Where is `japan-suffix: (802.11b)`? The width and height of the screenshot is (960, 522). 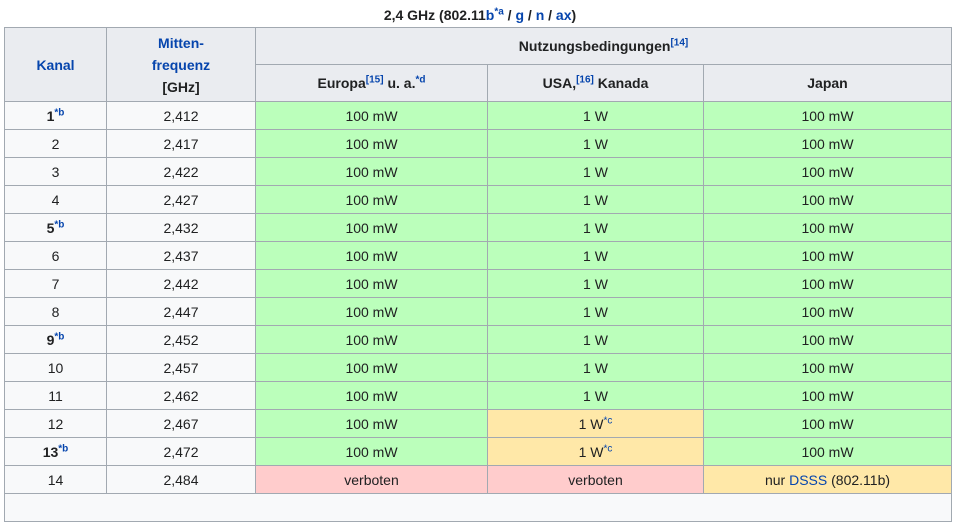 japan-suffix: (802.11b) is located at coordinates (859, 479).